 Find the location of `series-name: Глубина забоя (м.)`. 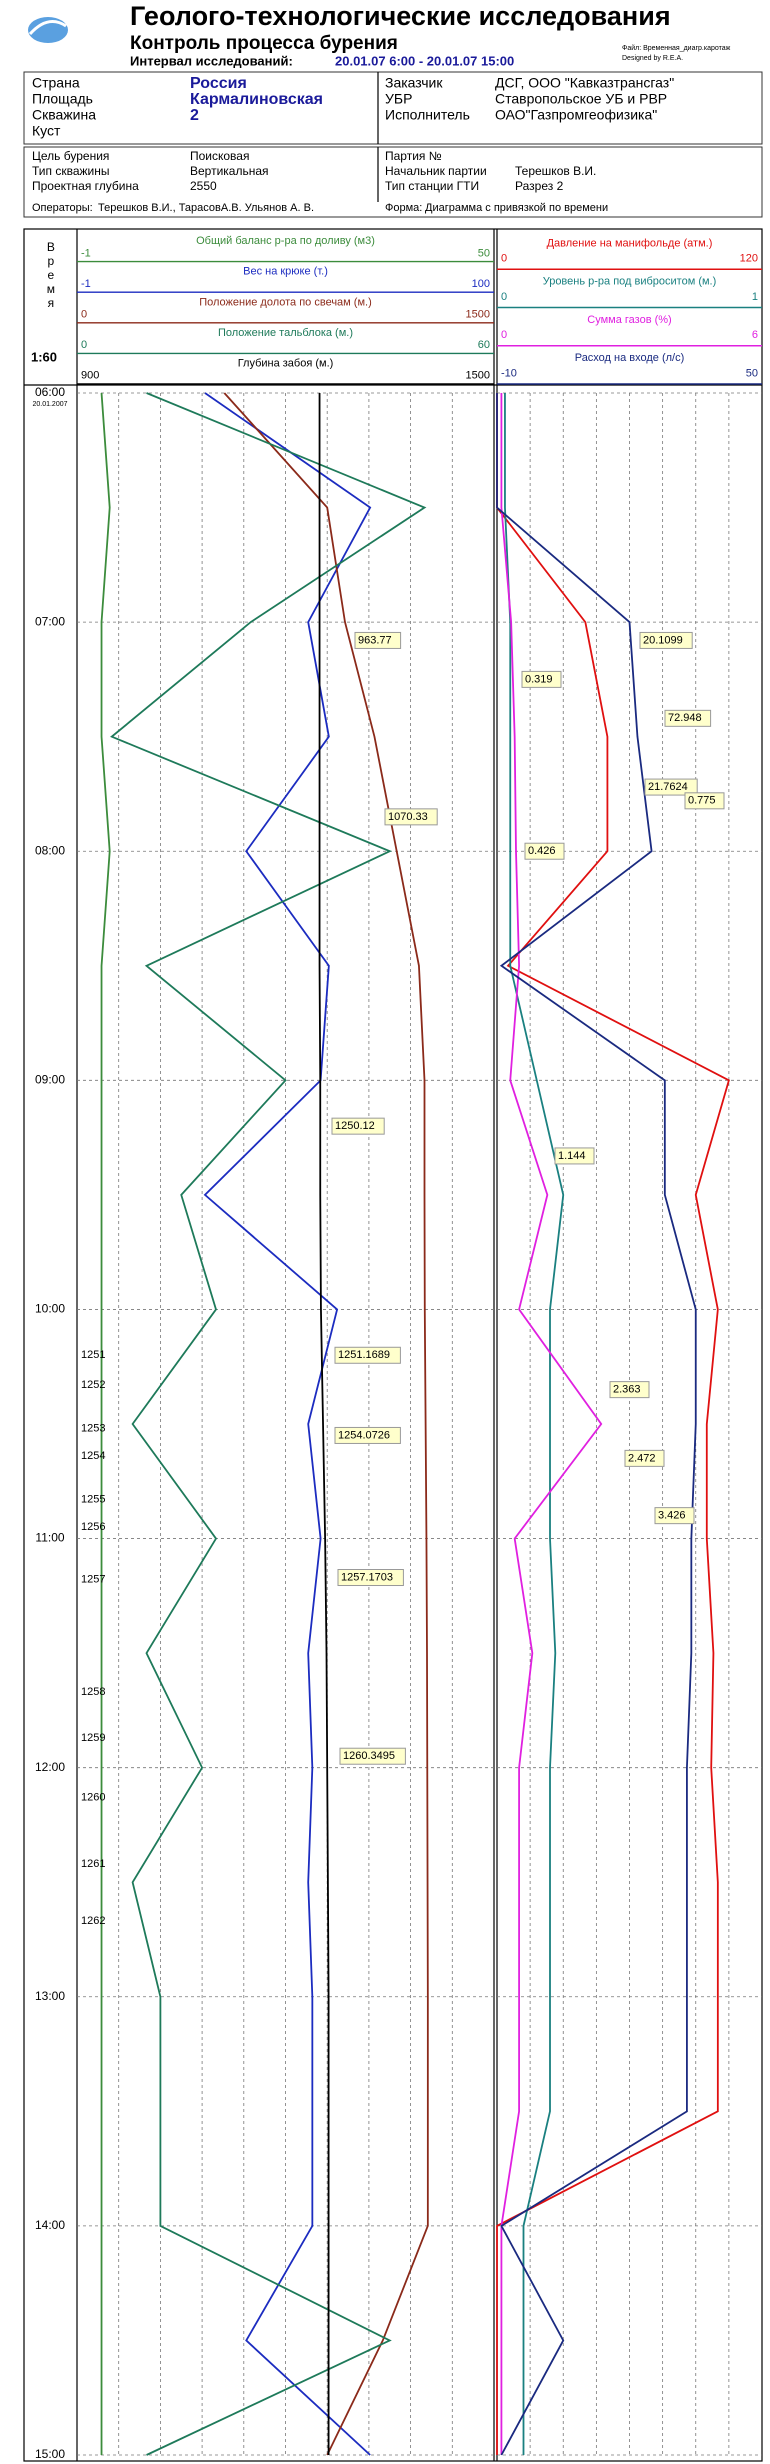

series-name: Глубина забоя (м.) is located at coordinates (286, 363).